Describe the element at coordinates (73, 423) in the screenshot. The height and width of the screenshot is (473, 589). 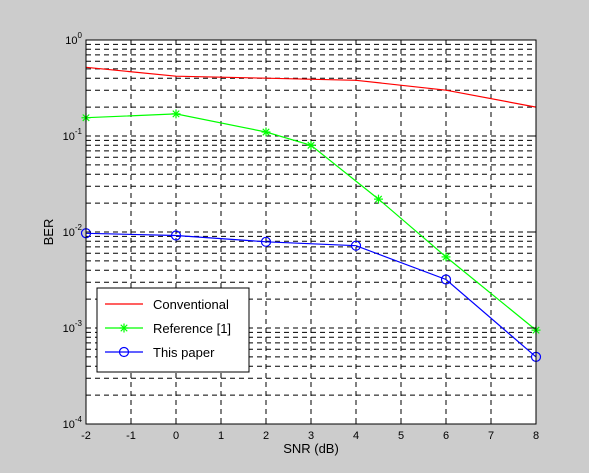
I see `y-tick-label: 10⁻⁴` at that location.